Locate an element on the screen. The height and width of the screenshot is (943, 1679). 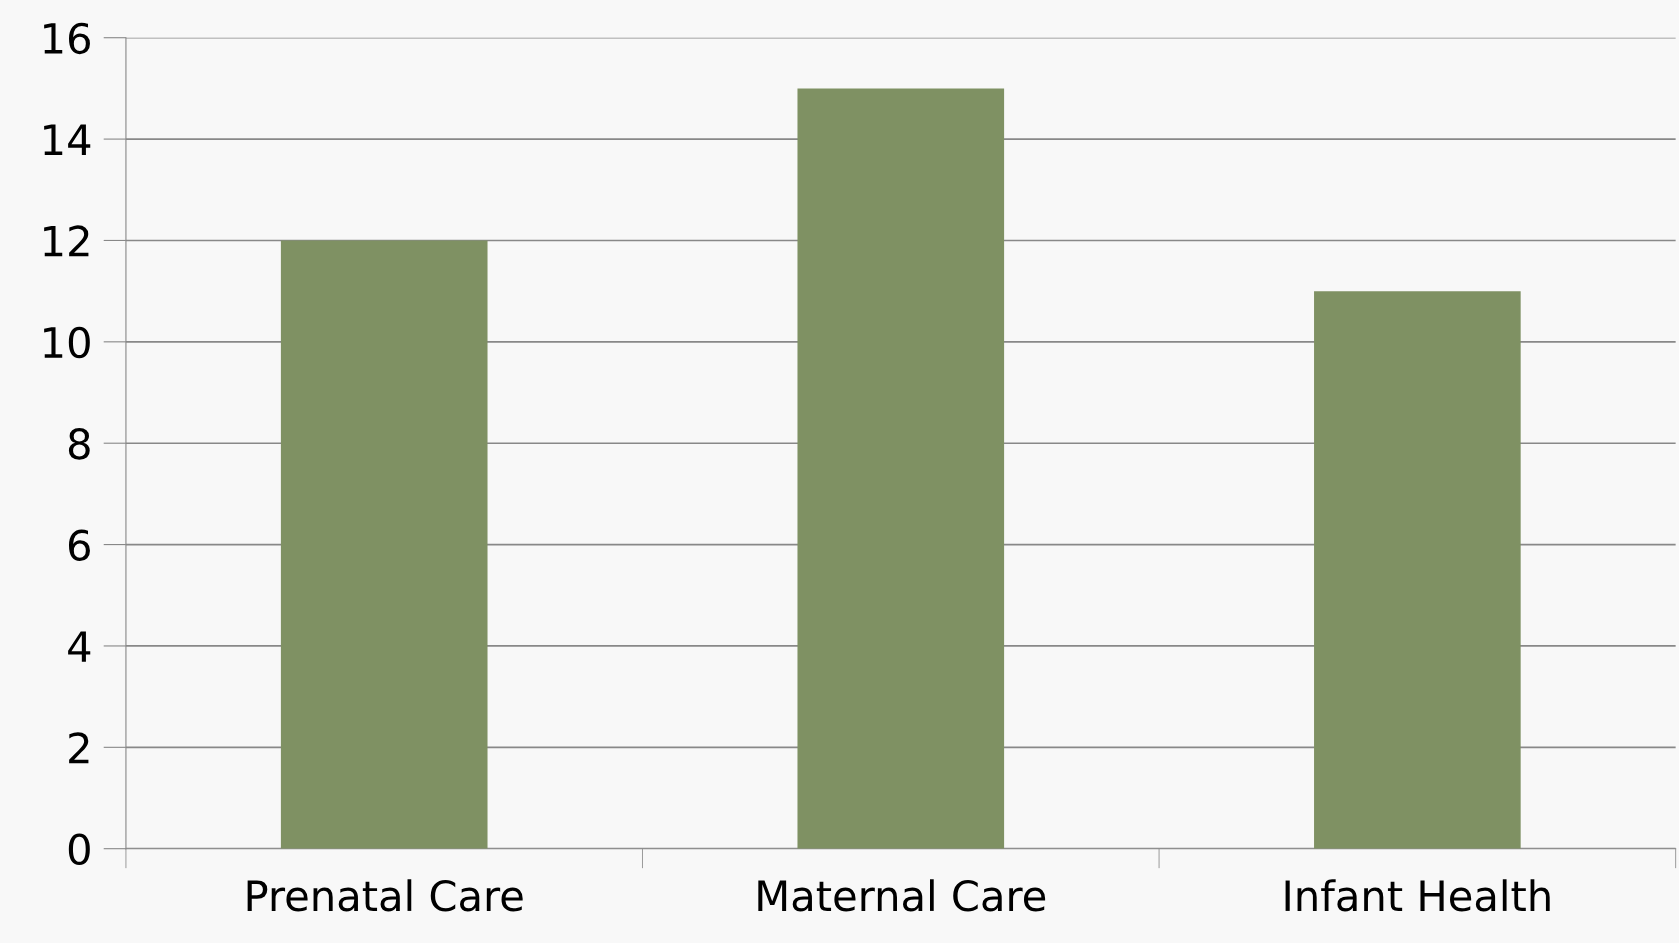
x-tick-label: Infant Health is located at coordinates (1417, 895).